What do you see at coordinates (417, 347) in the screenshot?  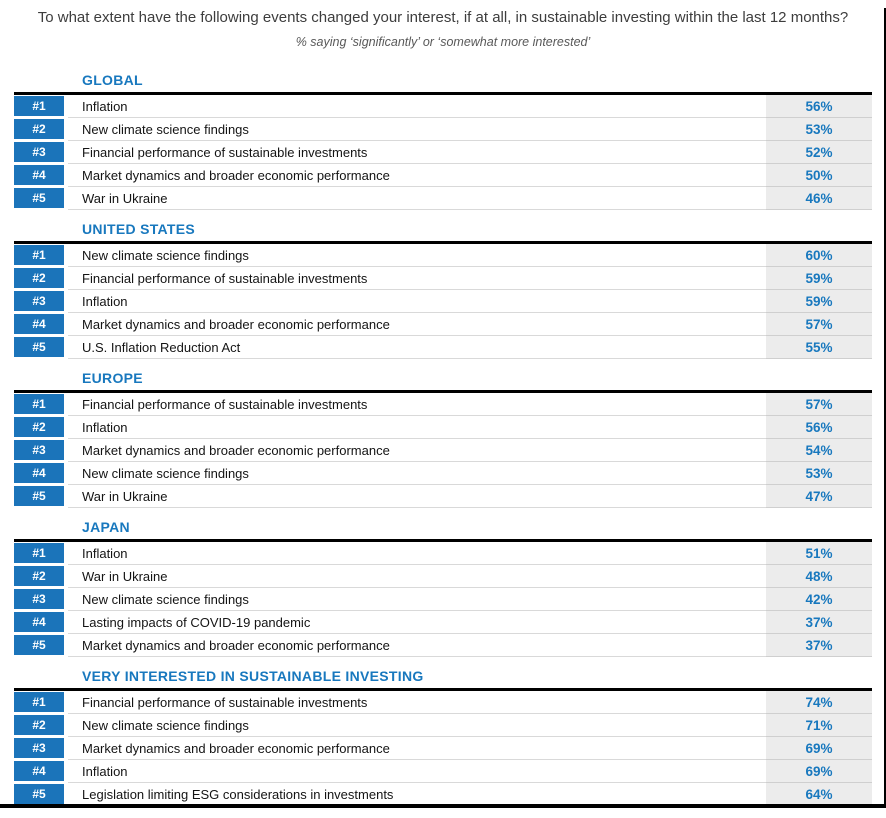 I see `event-label: U.S. Inflation Reduction Act` at bounding box center [417, 347].